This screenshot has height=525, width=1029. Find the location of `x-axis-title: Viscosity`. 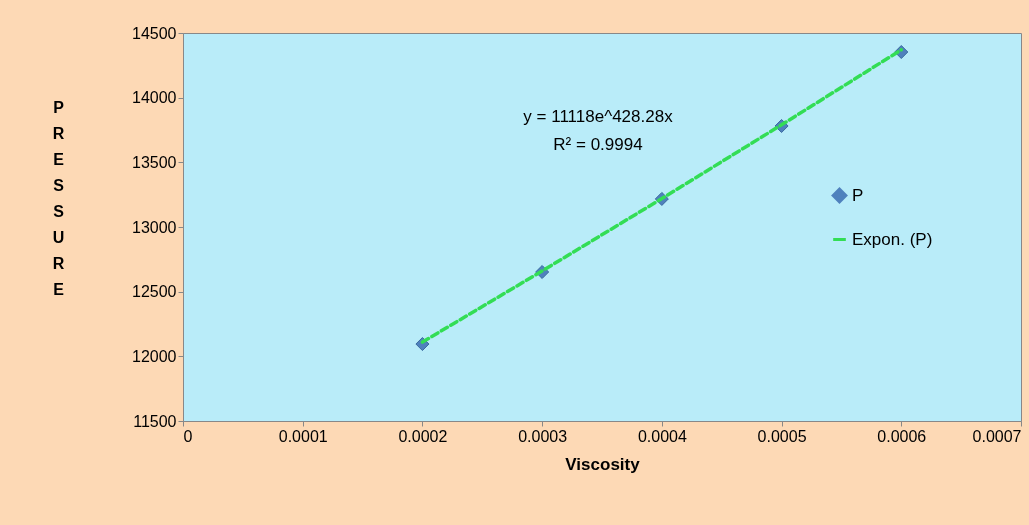

x-axis-title: Viscosity is located at coordinates (603, 464).